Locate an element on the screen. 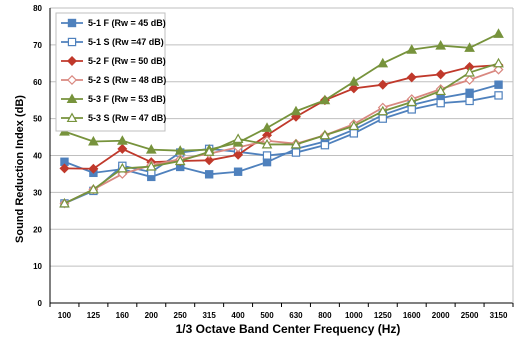 This screenshot has width=519, height=342. x-tick-label: 400 is located at coordinates (238, 315).